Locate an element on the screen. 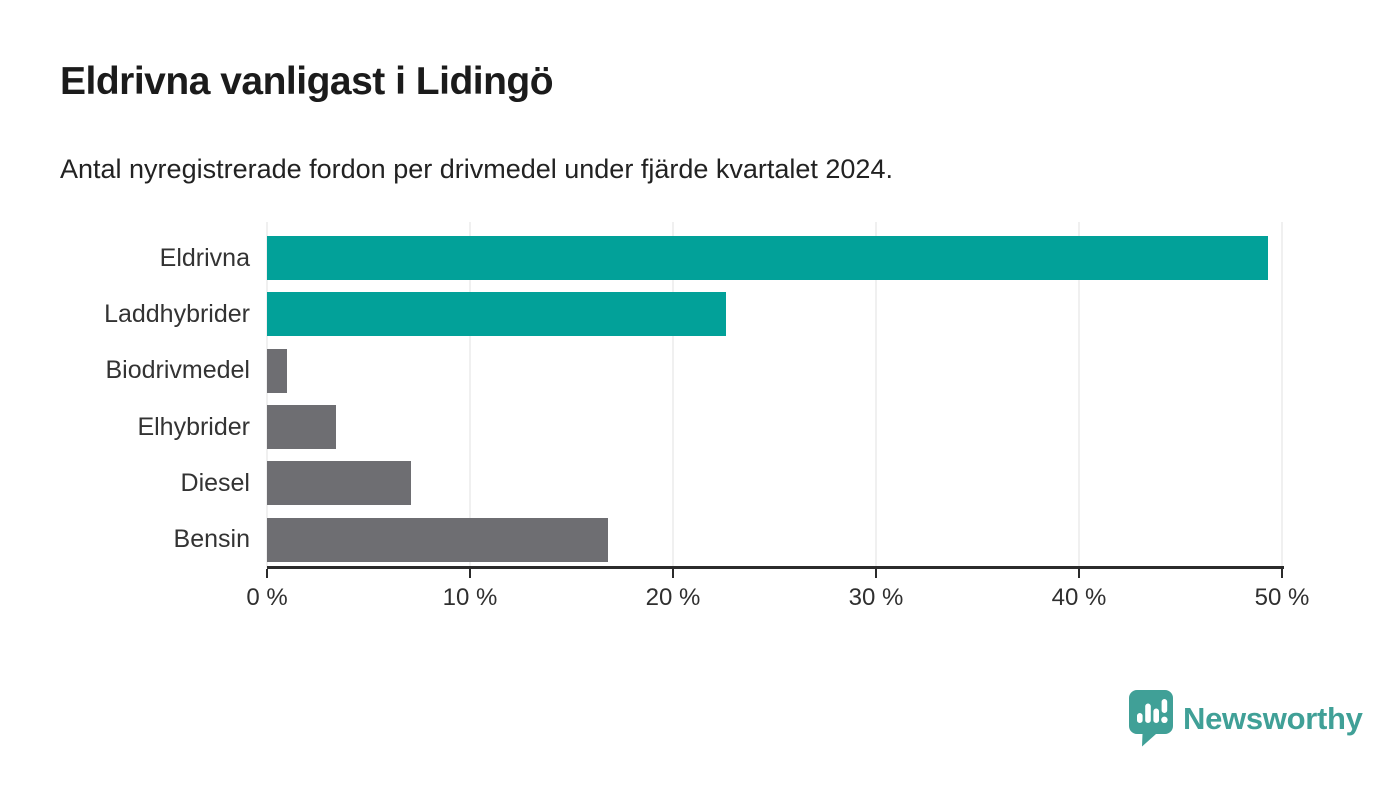 The width and height of the screenshot is (1400, 793). x-axis-tick-label: 10 % is located at coordinates (470, 597).